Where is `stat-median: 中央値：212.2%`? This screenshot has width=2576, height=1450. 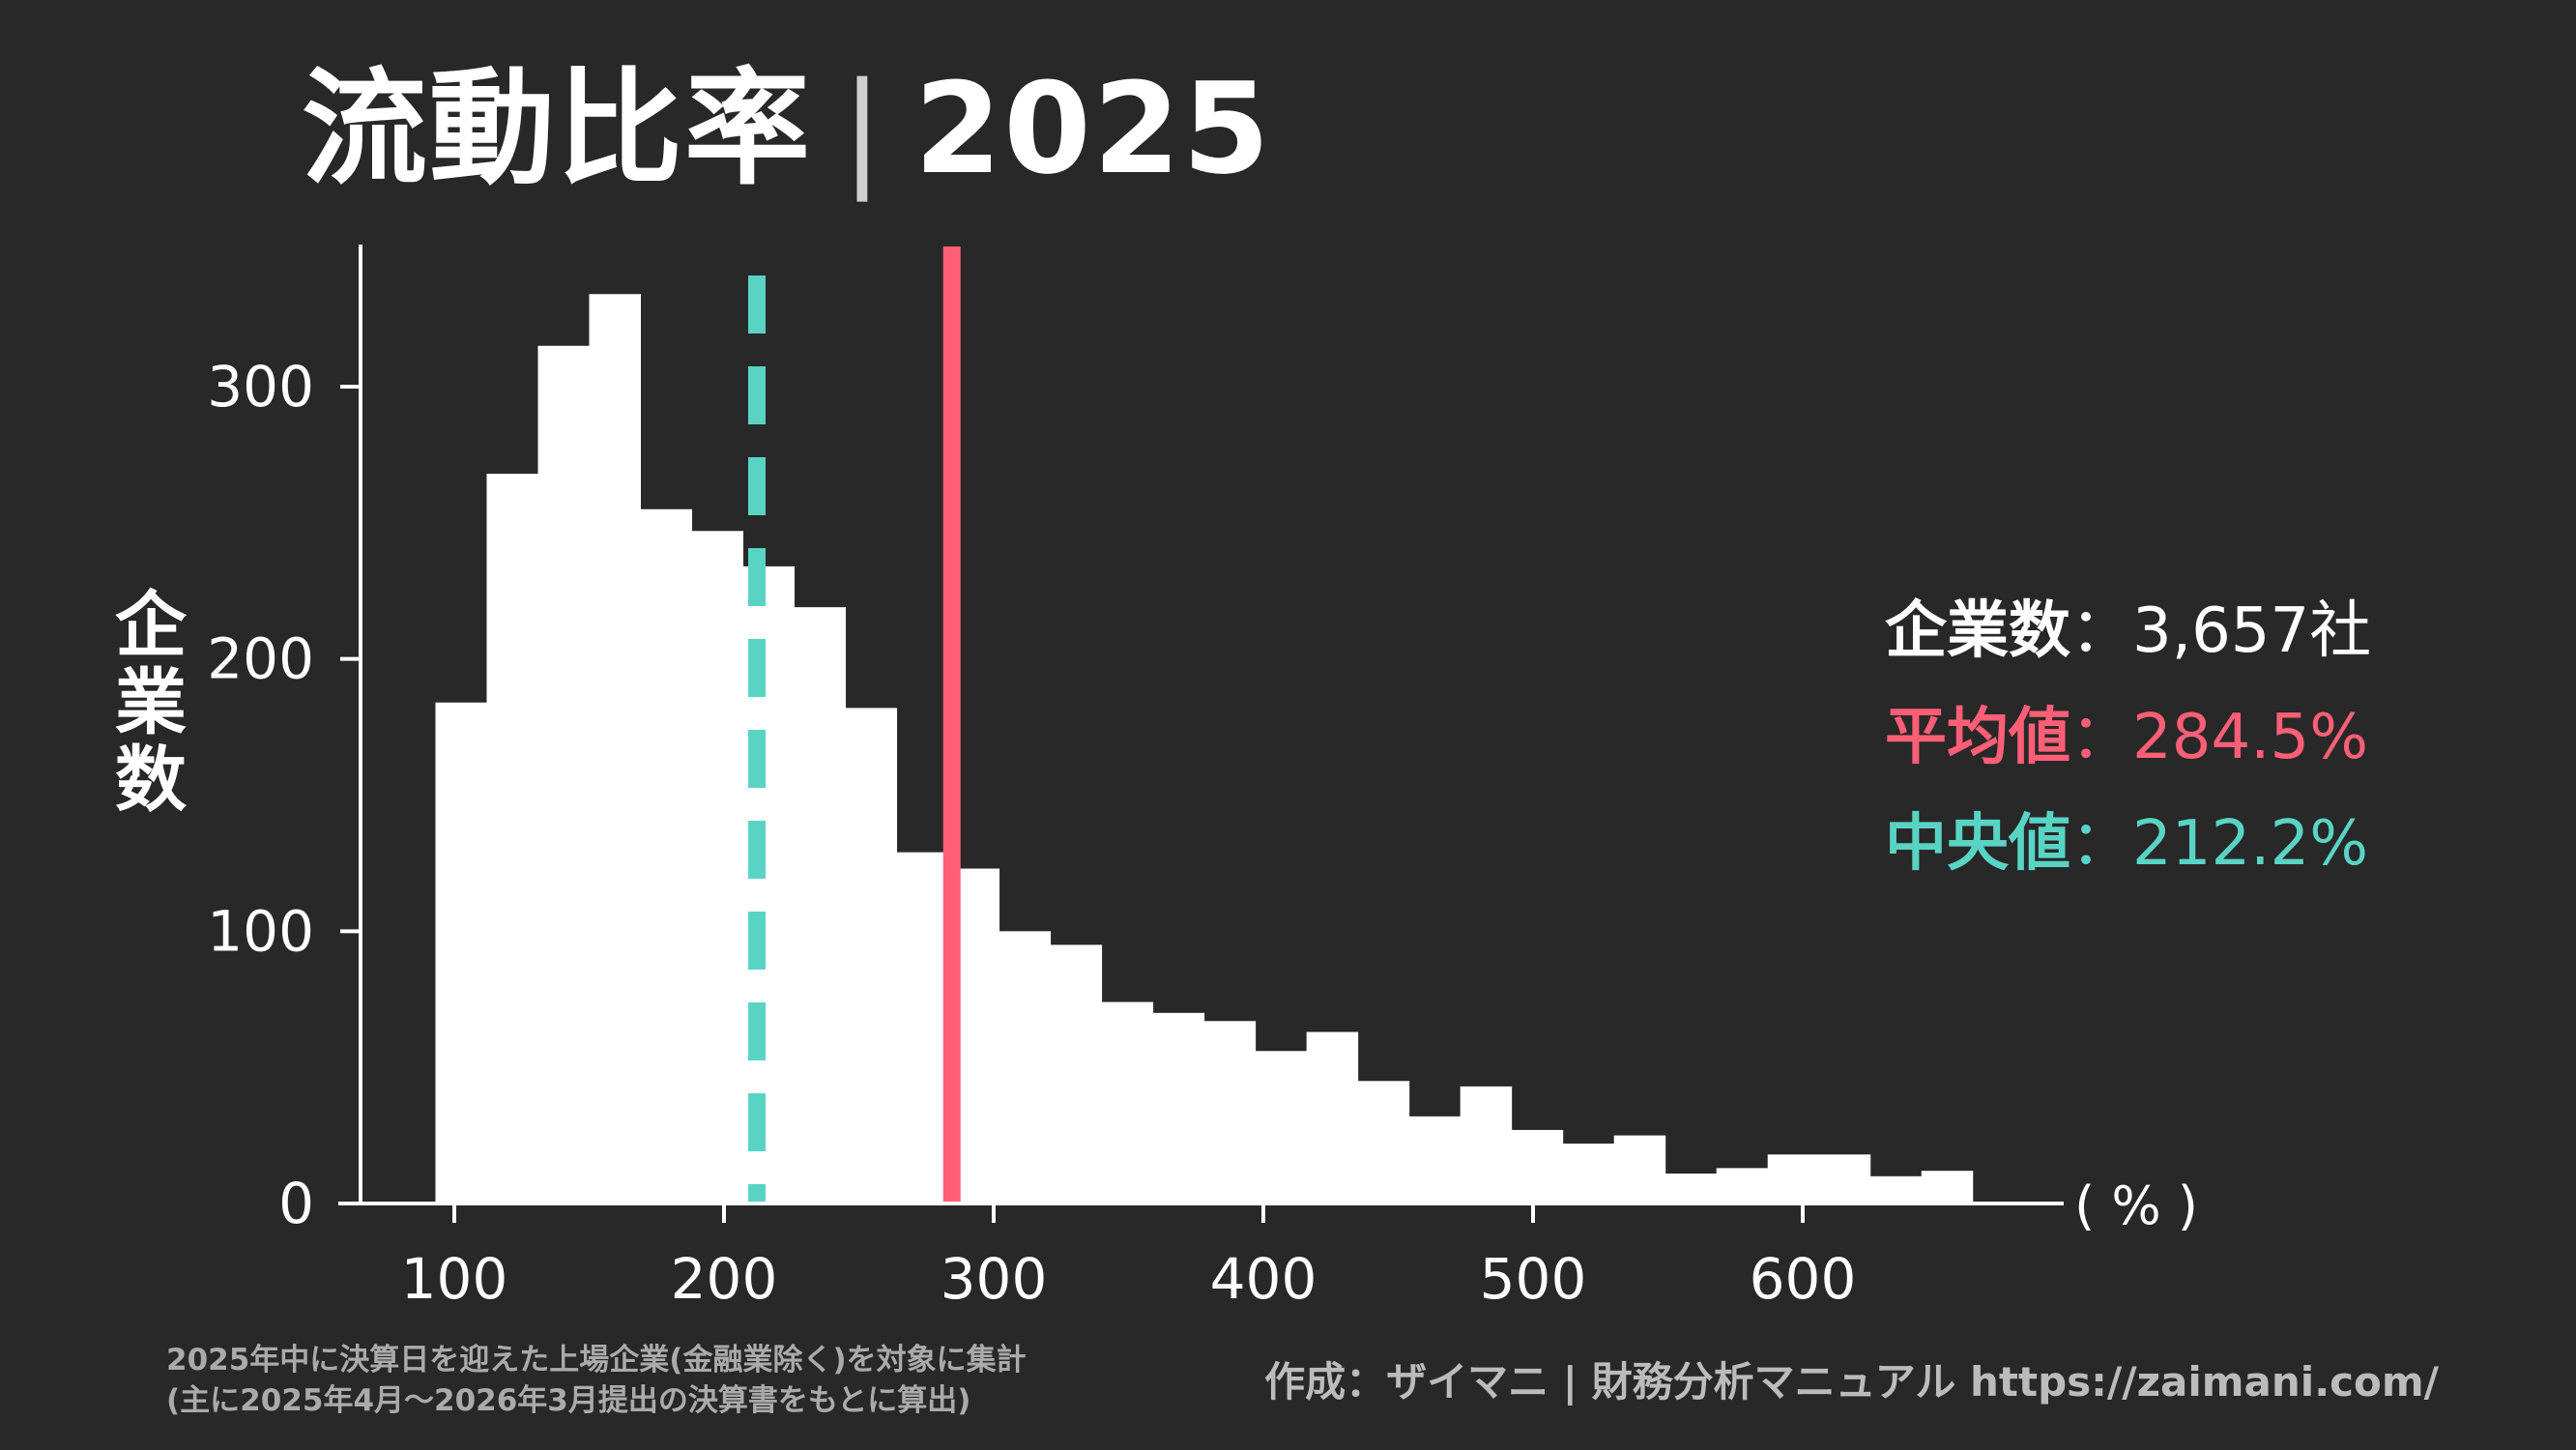 stat-median: 中央値：212.2% is located at coordinates (2128, 844).